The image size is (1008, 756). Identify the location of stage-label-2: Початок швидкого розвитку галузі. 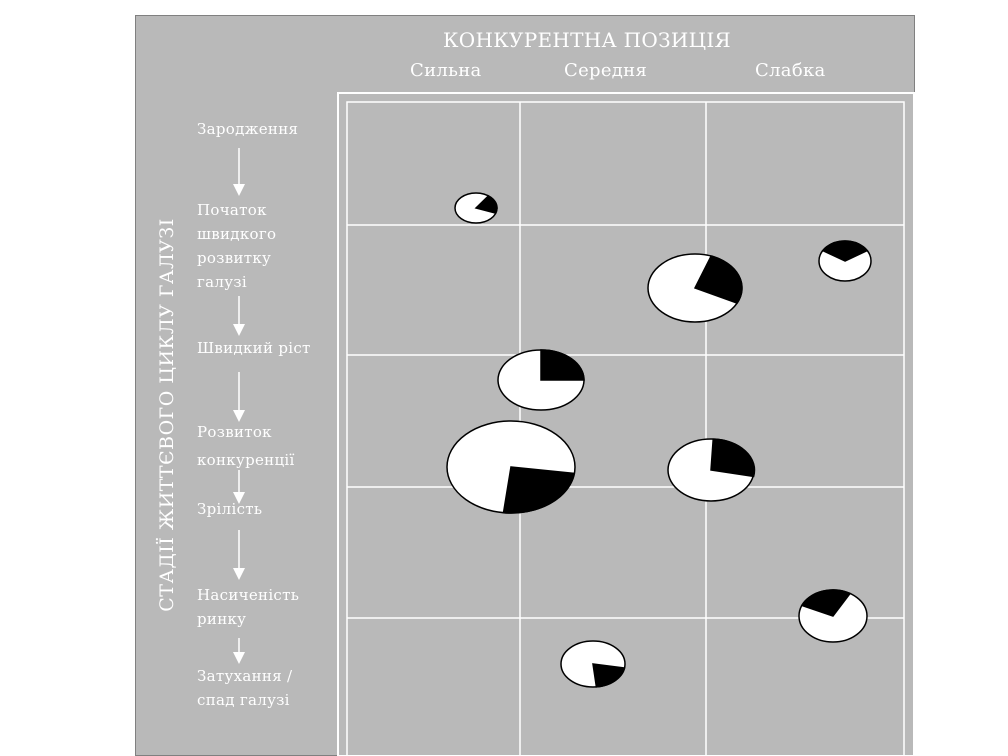
(237, 246).